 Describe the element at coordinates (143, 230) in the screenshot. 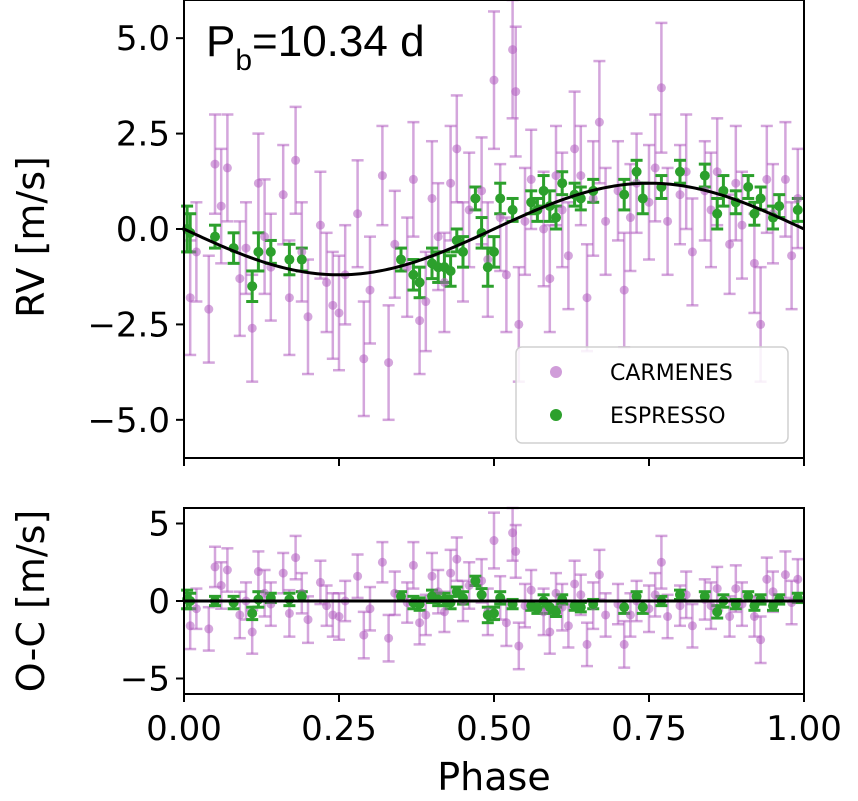

I see `y-tick-label: 0.0` at that location.